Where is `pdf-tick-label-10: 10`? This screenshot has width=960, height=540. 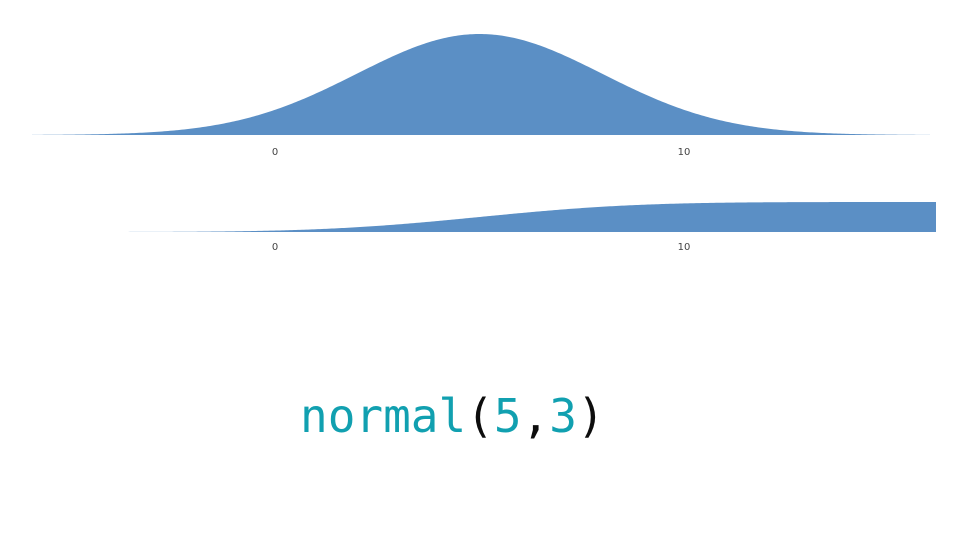
pdf-tick-label-10: 10 is located at coordinates (684, 152).